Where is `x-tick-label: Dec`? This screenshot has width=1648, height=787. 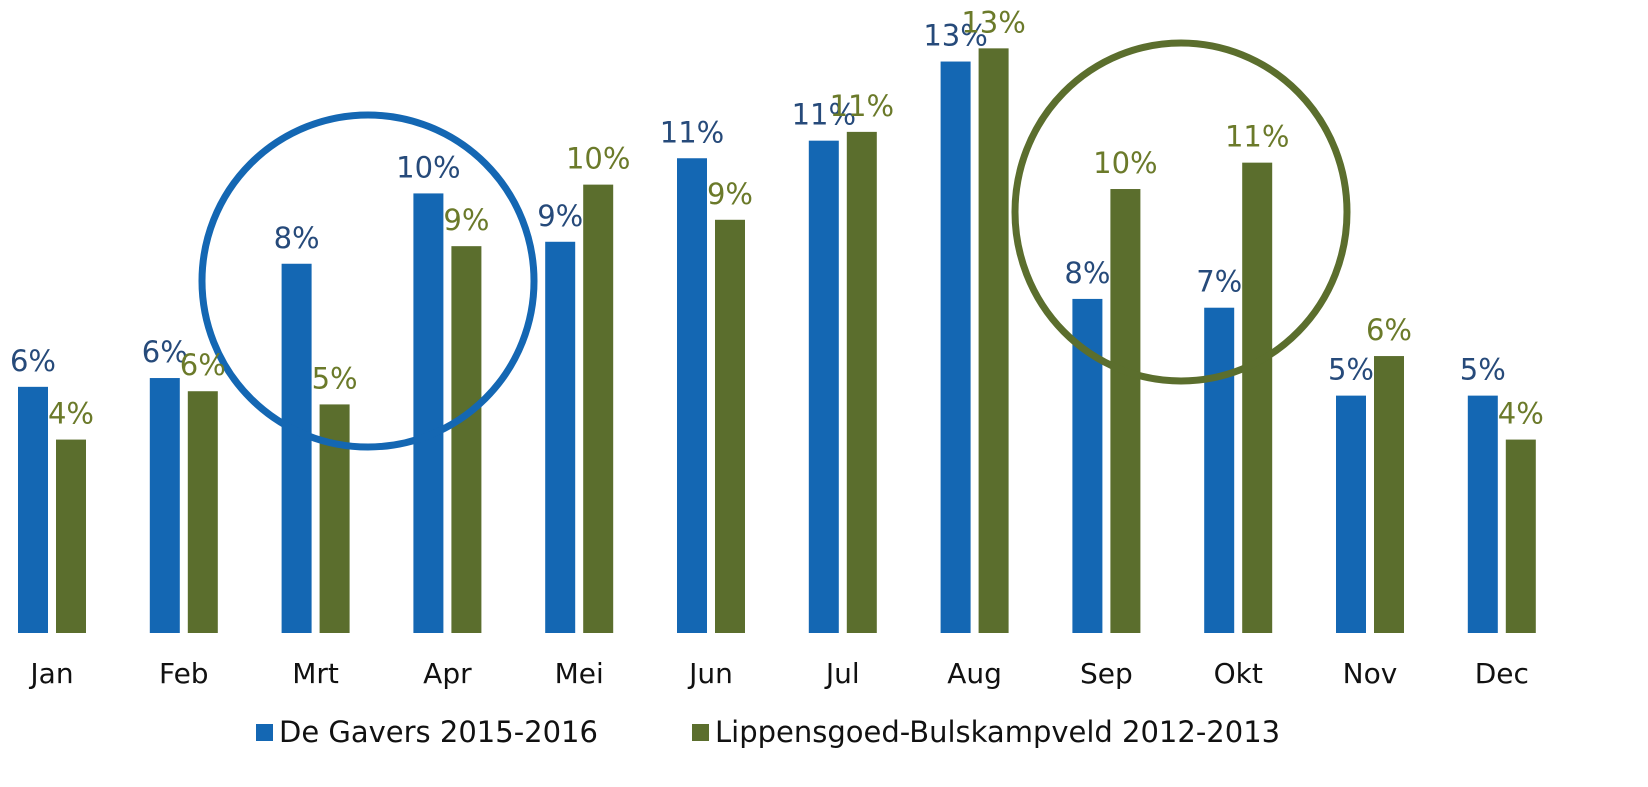
x-tick-label: Dec is located at coordinates (1502, 673).